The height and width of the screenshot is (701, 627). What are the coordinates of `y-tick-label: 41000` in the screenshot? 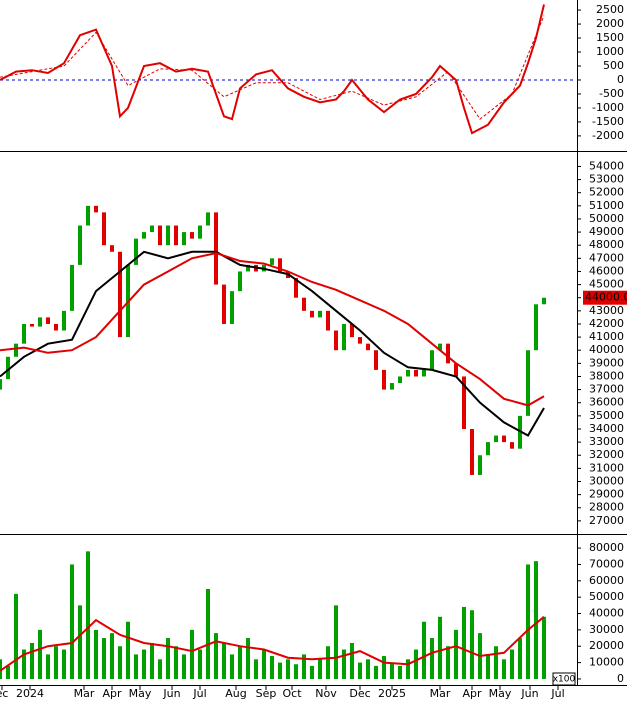 It's located at (606, 336).